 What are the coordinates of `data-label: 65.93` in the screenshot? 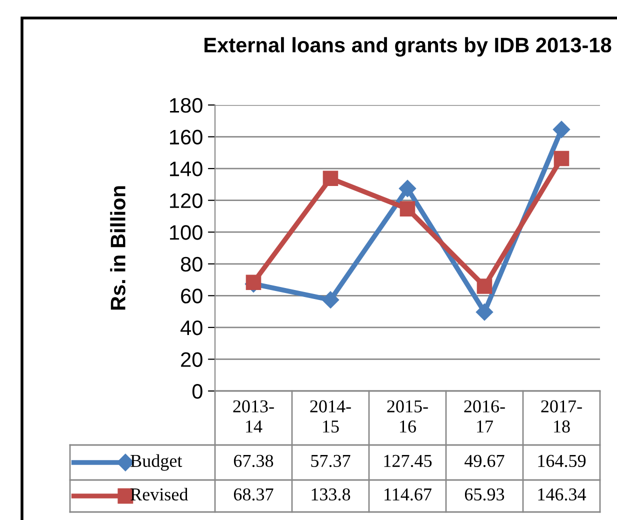 It's located at (484, 494).